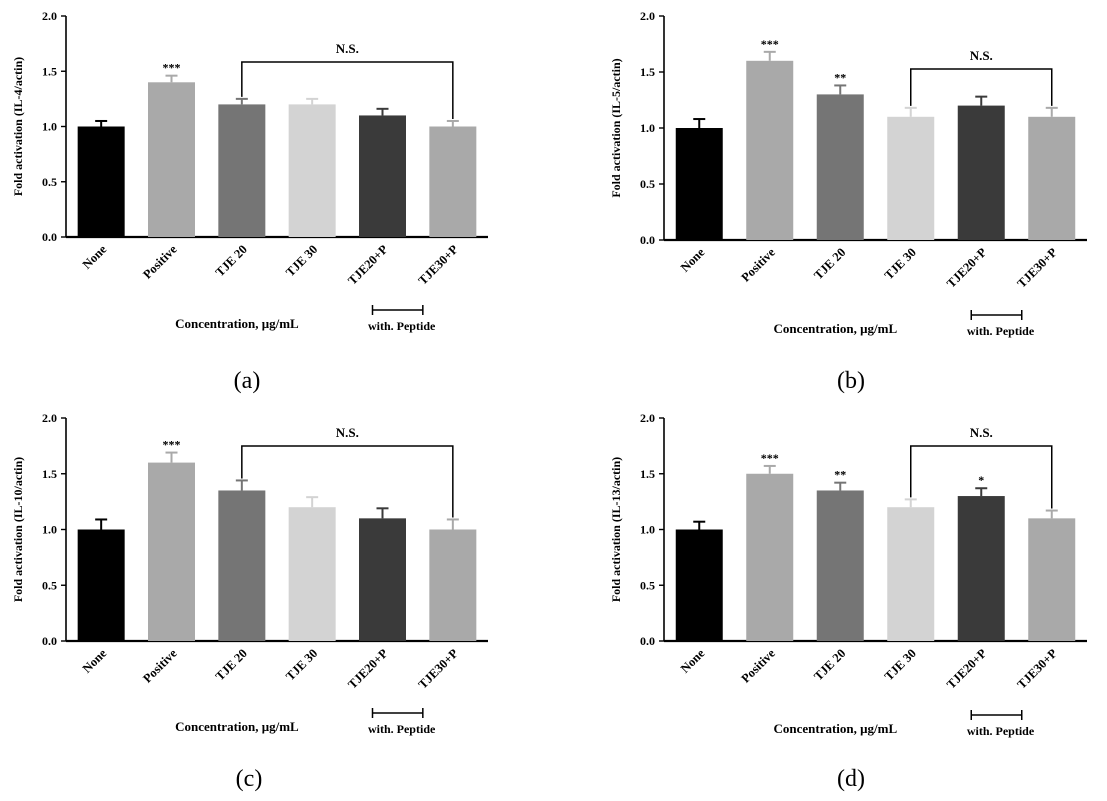  I want to click on panel-label: (a), so click(247, 381).